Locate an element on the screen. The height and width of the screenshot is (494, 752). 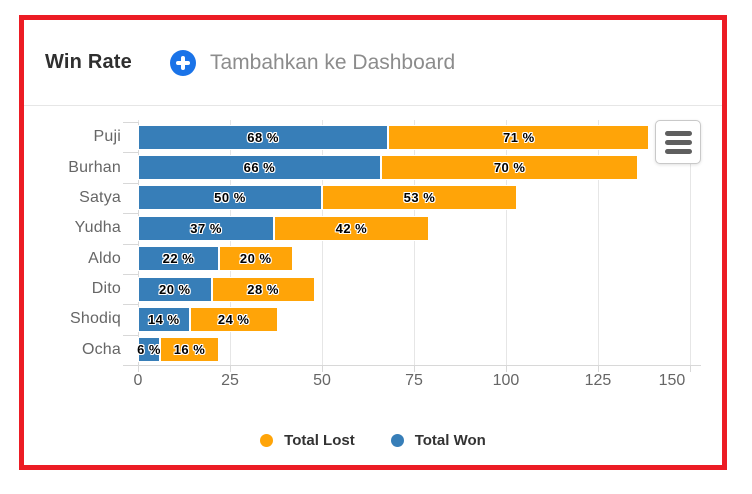
bar-total-won-dito: 20 % is located at coordinates (175, 289).